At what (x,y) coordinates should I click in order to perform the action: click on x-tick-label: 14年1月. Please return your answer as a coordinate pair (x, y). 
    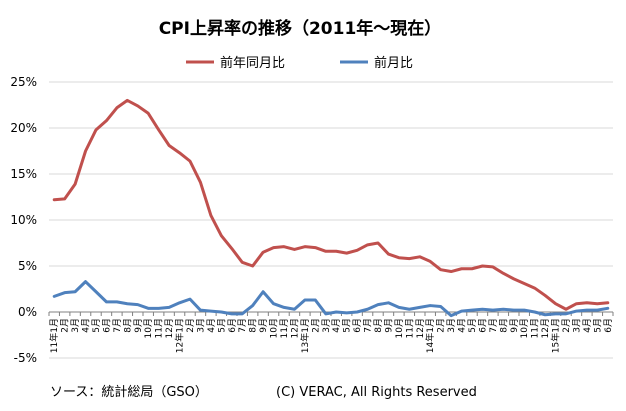
    Looking at the image, I should click on (430, 335).